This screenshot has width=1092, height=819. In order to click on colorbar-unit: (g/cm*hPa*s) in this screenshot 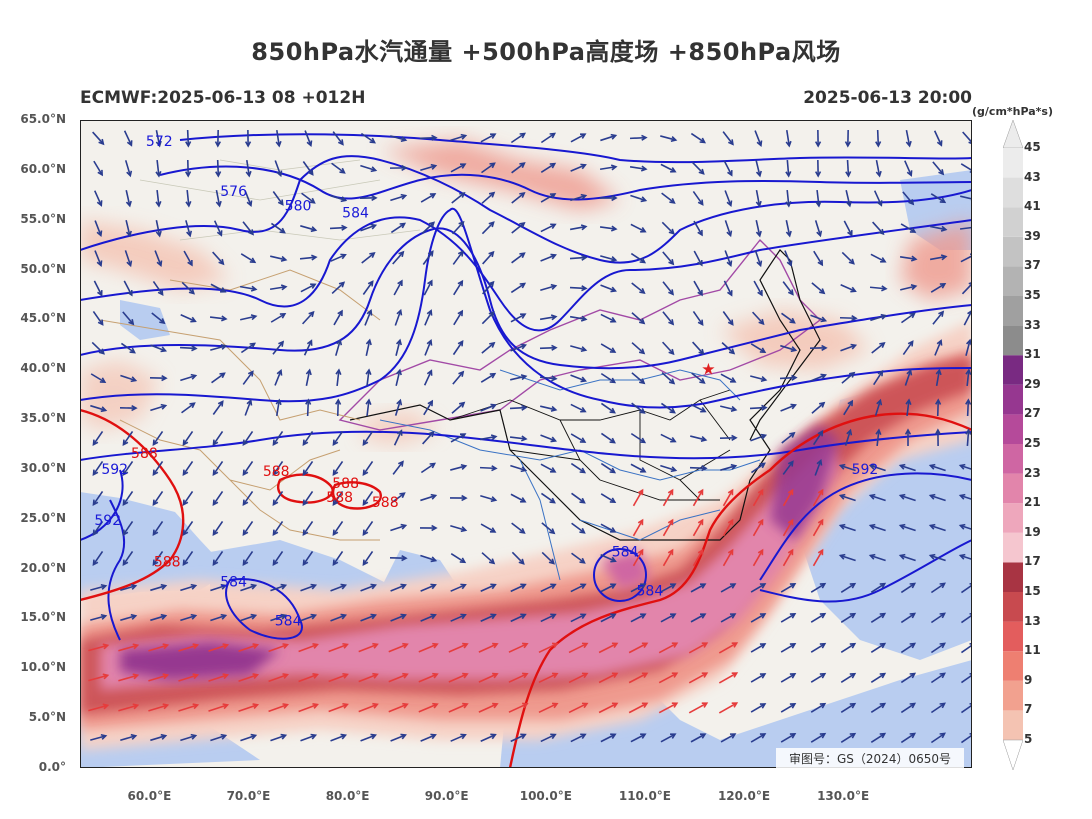, I will do `click(1013, 111)`.